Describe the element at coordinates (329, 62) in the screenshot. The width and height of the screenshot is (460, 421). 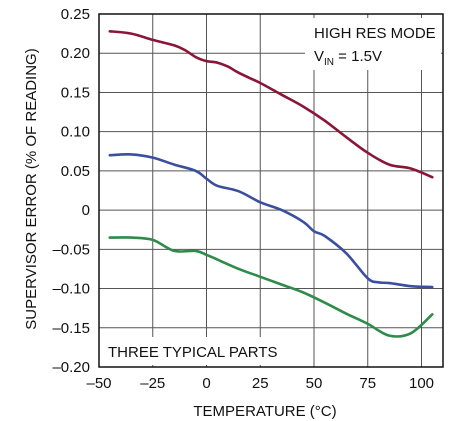
I see `annotation-vin-sub: IN` at that location.